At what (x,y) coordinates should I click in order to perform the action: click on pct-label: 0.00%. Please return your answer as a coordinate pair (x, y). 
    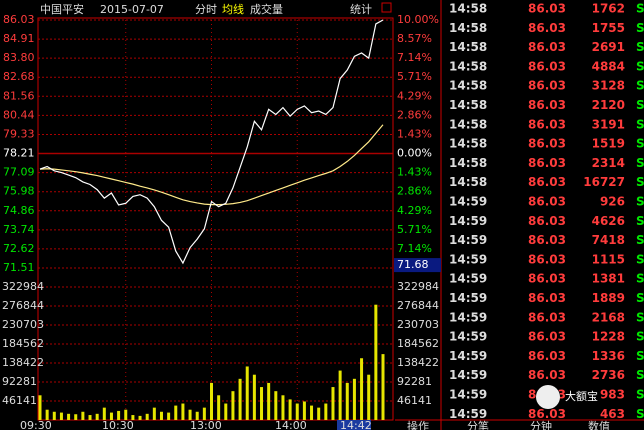
    Looking at the image, I should click on (414, 153).